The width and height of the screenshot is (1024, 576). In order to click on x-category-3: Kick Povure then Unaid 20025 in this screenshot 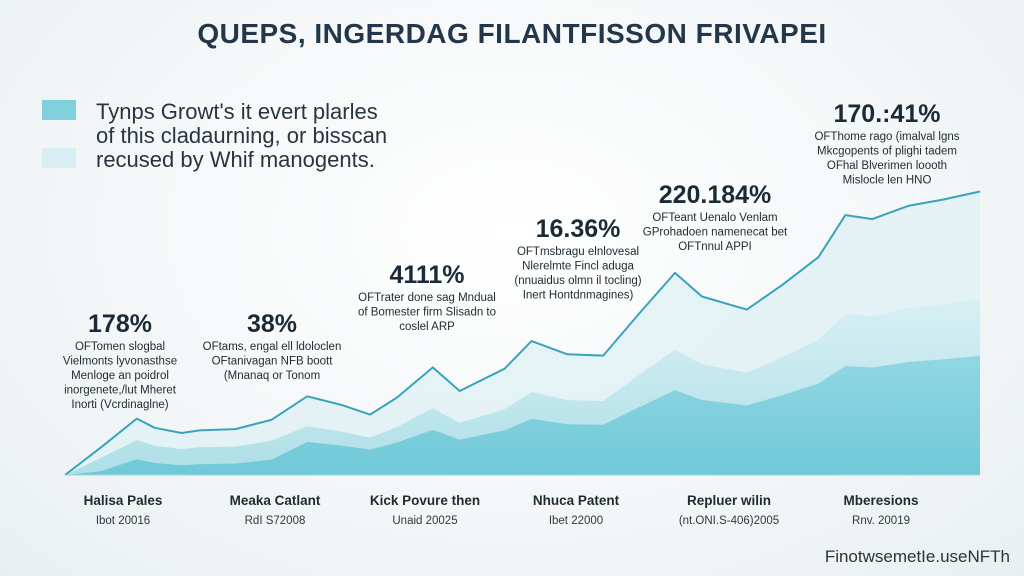, I will do `click(425, 510)`.